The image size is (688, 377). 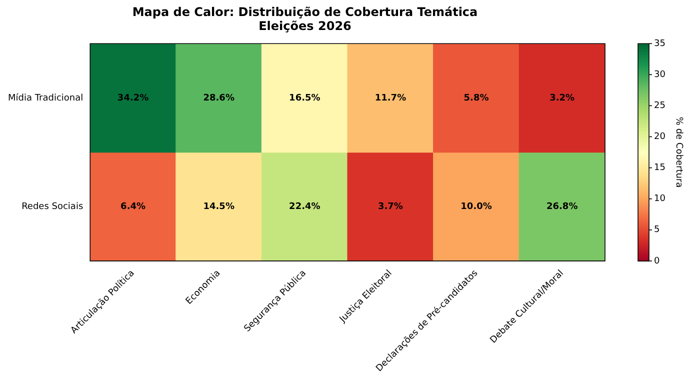 What do you see at coordinates (660, 106) in the screenshot?
I see `color-bar-label: 25` at bounding box center [660, 106].